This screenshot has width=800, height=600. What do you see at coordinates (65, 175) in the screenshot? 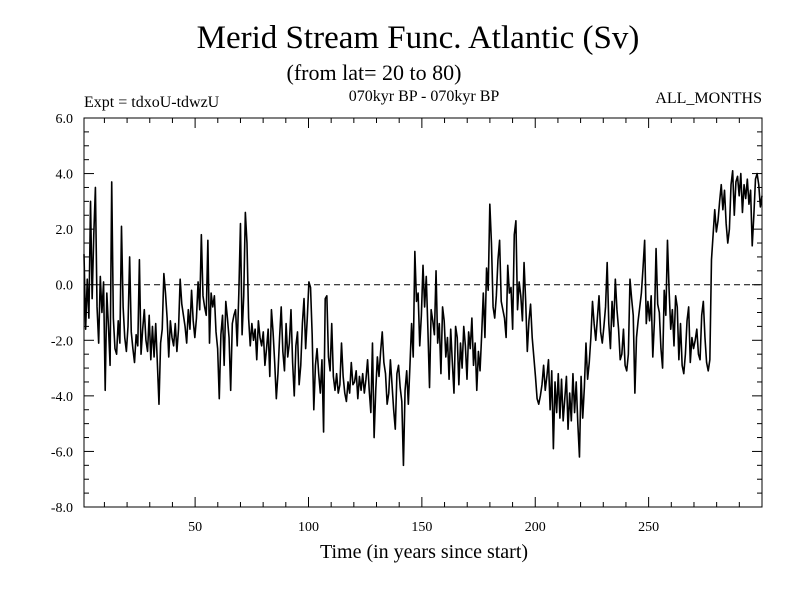
I see `y-tick-label: 4.0` at bounding box center [65, 175].